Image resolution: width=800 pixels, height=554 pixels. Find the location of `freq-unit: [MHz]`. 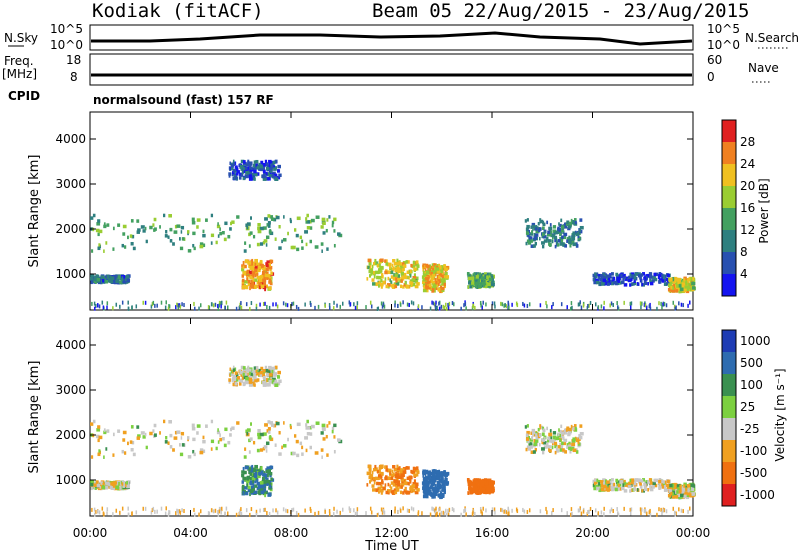

freq-unit: [MHz] is located at coordinates (19, 74).